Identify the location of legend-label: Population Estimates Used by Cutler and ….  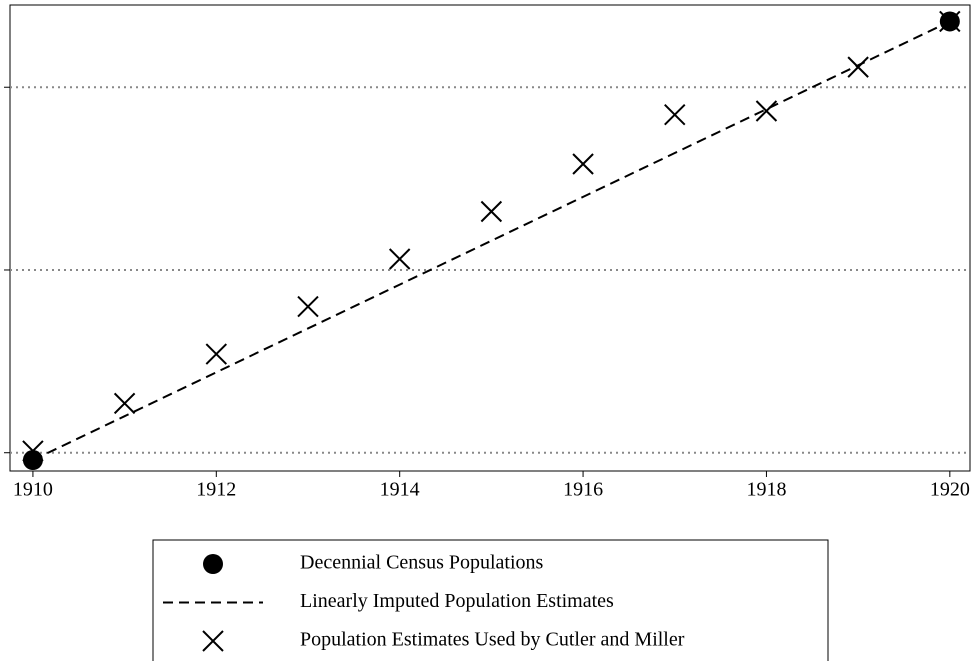
(492, 640).